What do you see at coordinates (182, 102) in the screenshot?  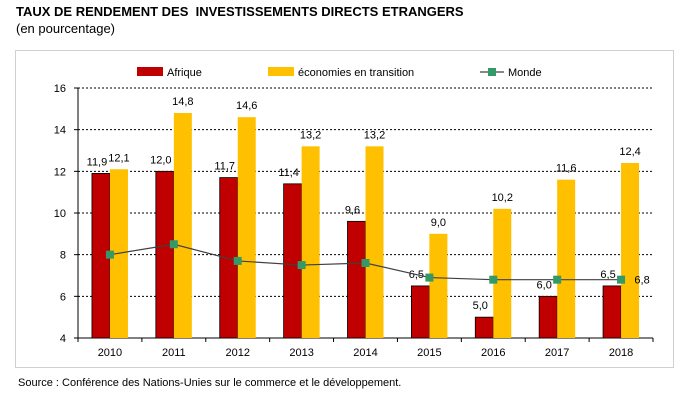 I see `data-label-transition: 14,8` at bounding box center [182, 102].